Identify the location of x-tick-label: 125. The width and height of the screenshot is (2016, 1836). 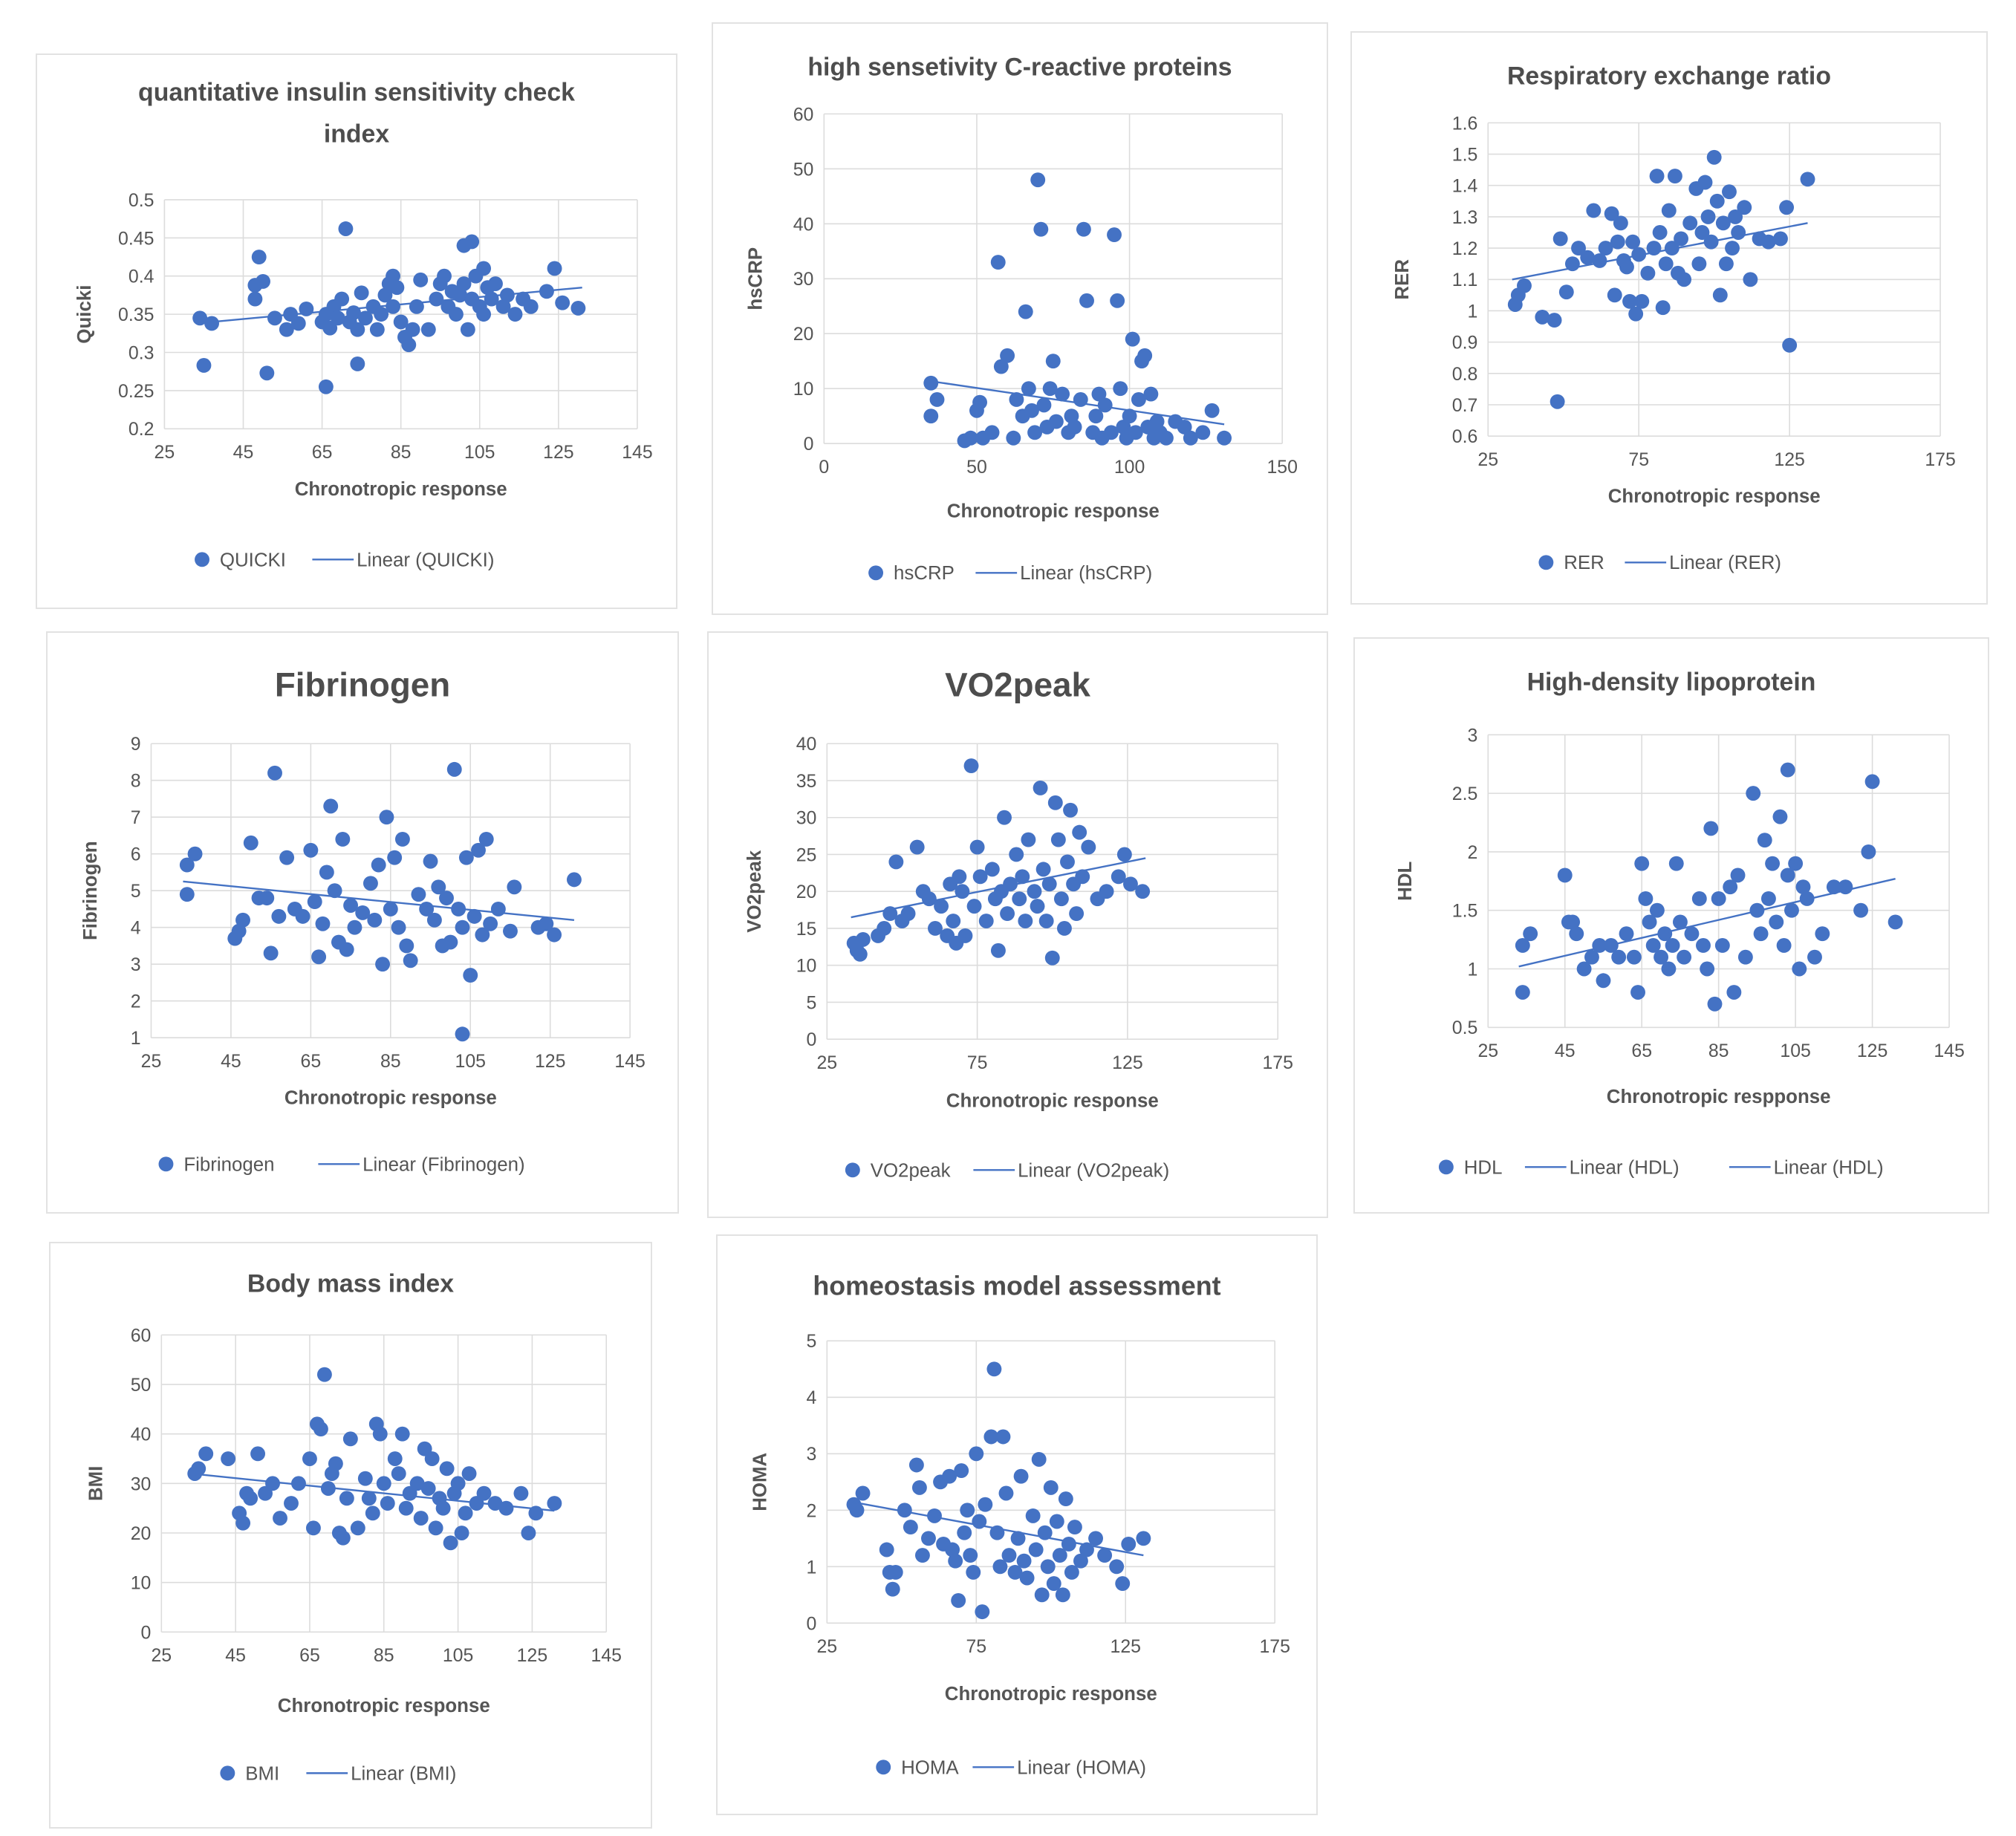
(558, 453).